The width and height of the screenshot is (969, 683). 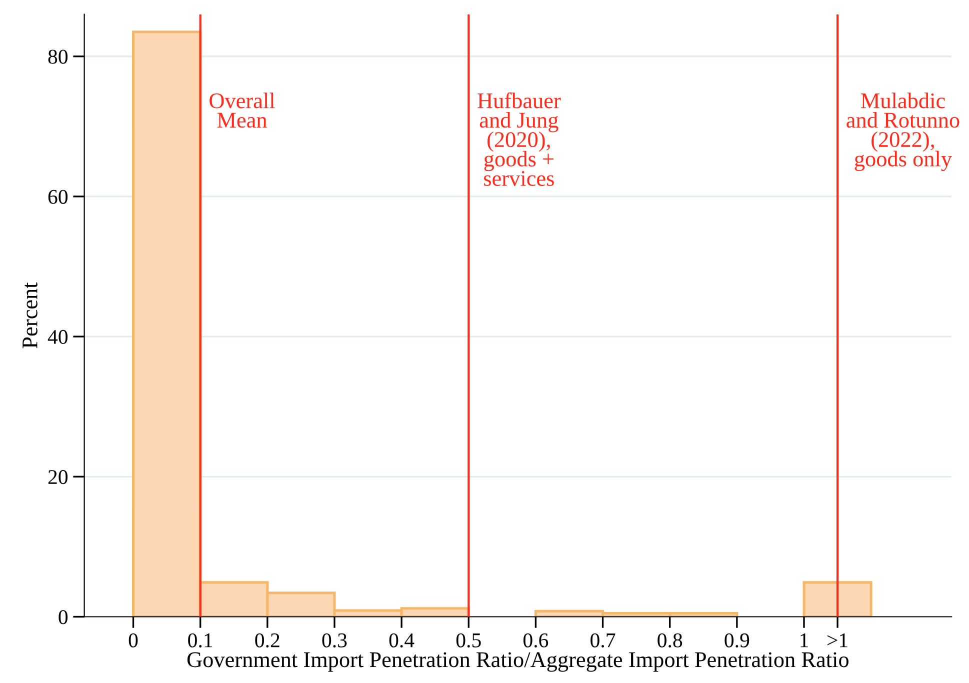 What do you see at coordinates (58, 477) in the screenshot?
I see `y-tick-label: 20` at bounding box center [58, 477].